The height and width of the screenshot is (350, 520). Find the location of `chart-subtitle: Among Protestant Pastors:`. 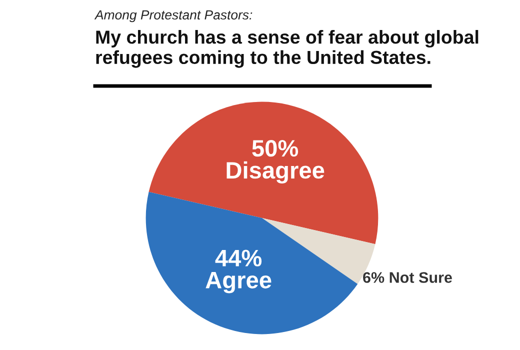

chart-subtitle: Among Protestant Pastors: is located at coordinates (173, 16).